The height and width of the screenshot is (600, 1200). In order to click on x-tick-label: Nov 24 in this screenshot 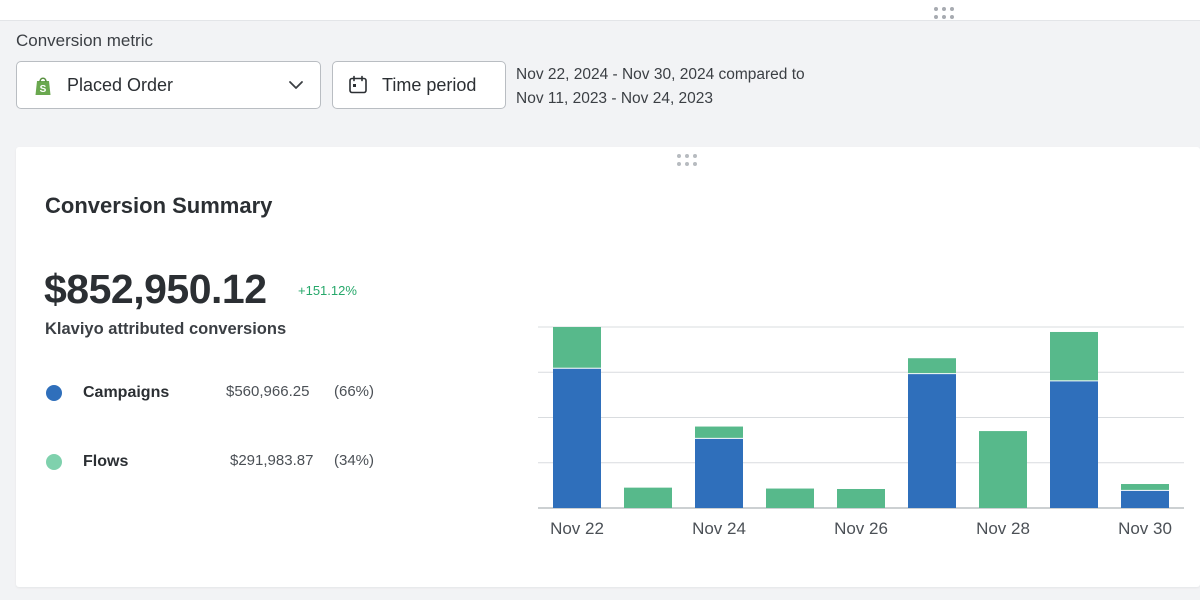, I will do `click(719, 528)`.